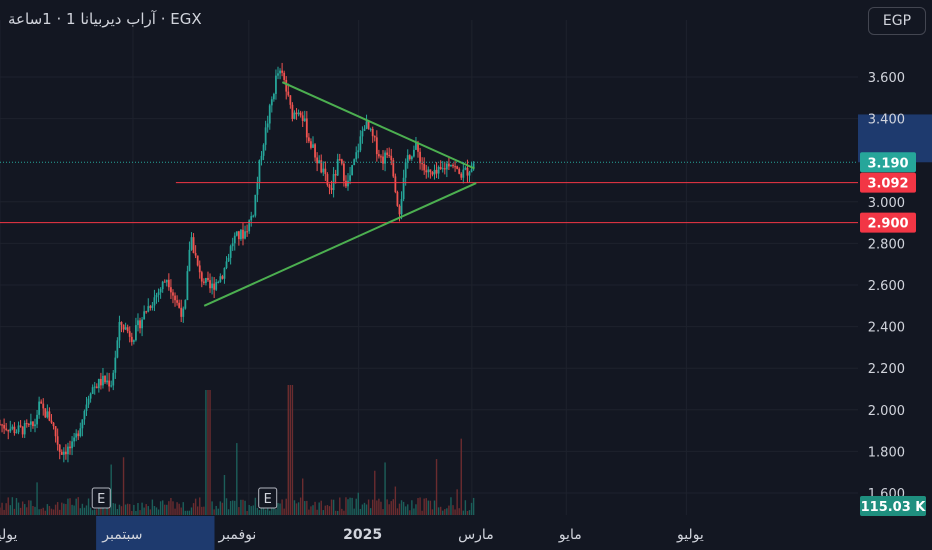 This screenshot has height=550, width=932. I want to click on time-axis: يوليو سبتمبر نوفمبر 2025 مارس مايو يوليو, so click(352, 535).